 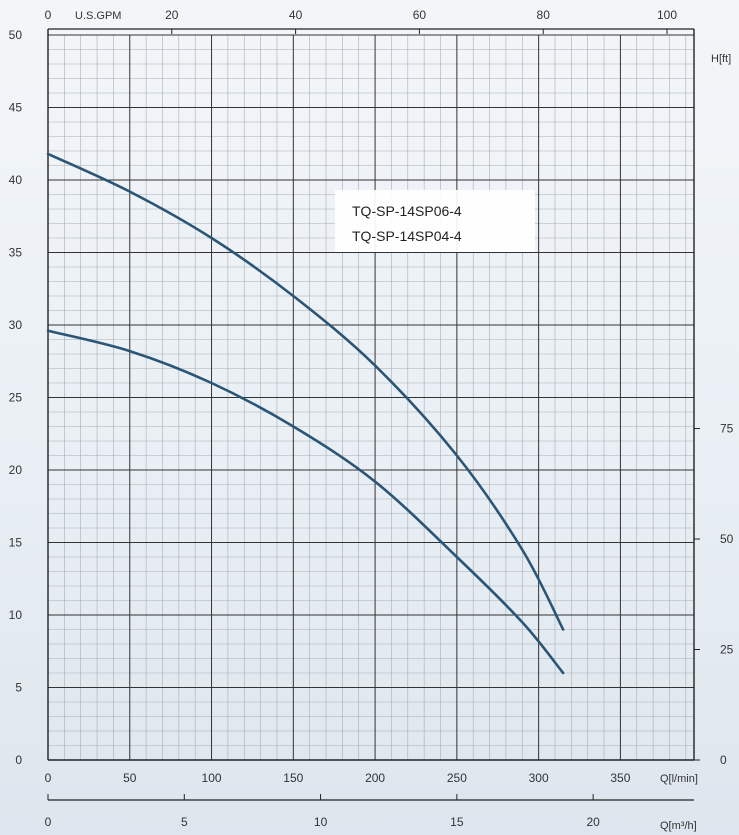 I want to click on right-axis-label: H[ft], so click(x=721, y=59).